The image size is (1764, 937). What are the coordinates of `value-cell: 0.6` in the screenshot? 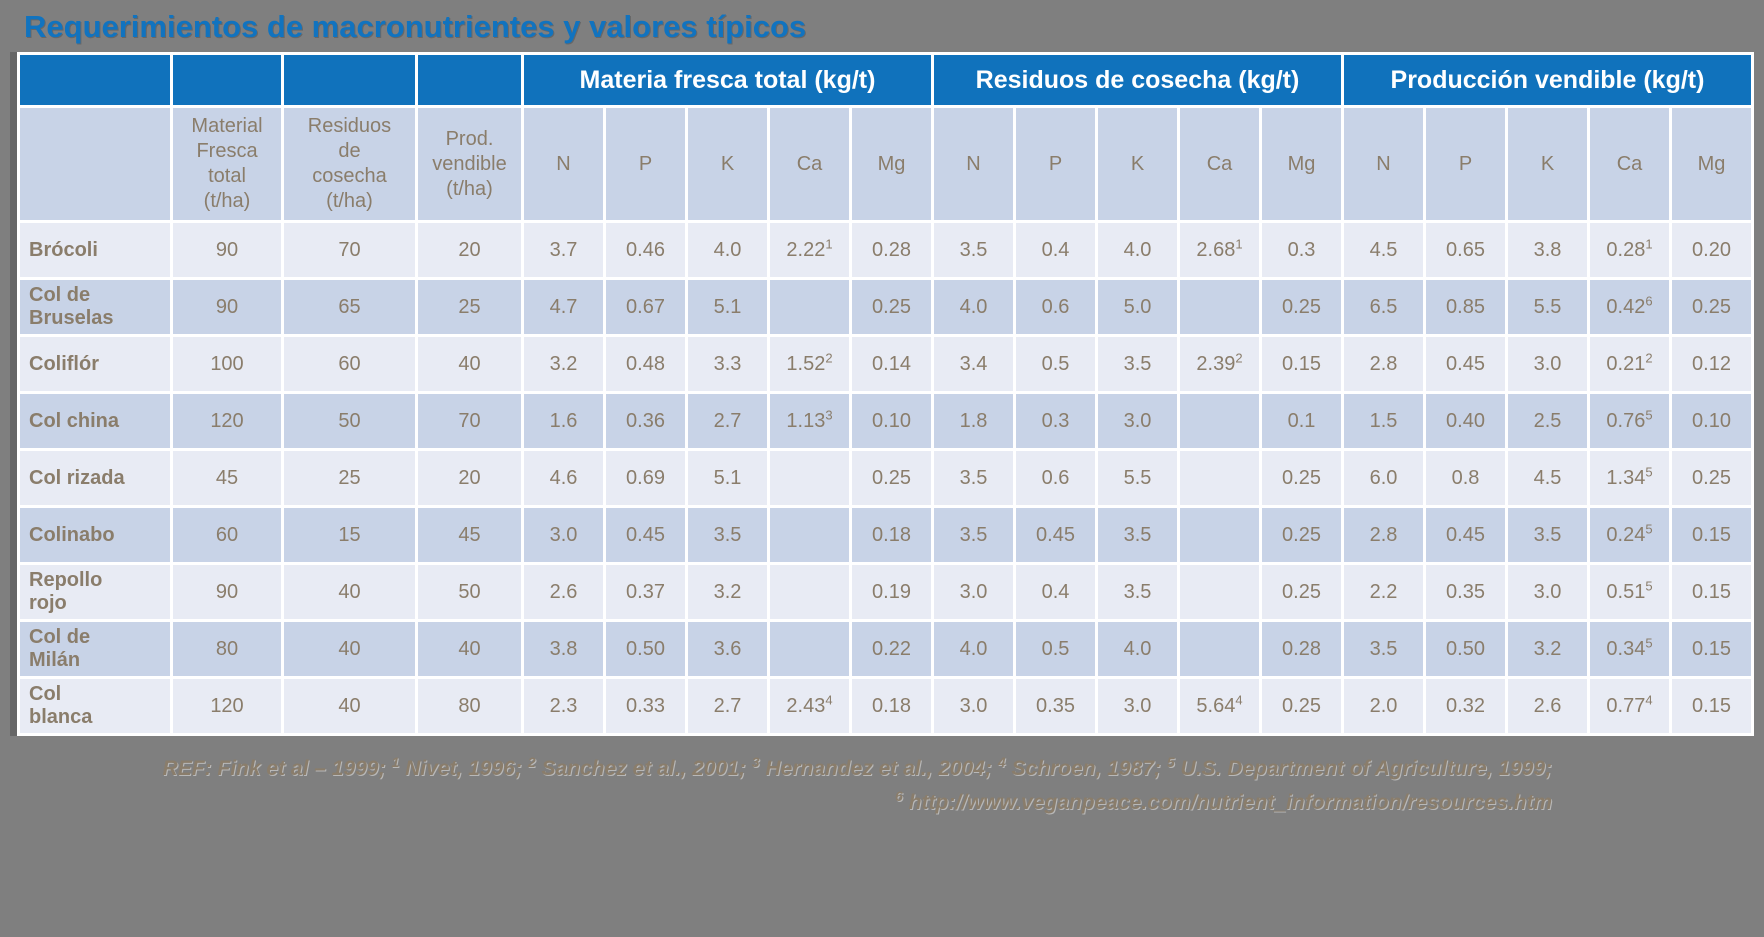 It's located at (1055, 478).